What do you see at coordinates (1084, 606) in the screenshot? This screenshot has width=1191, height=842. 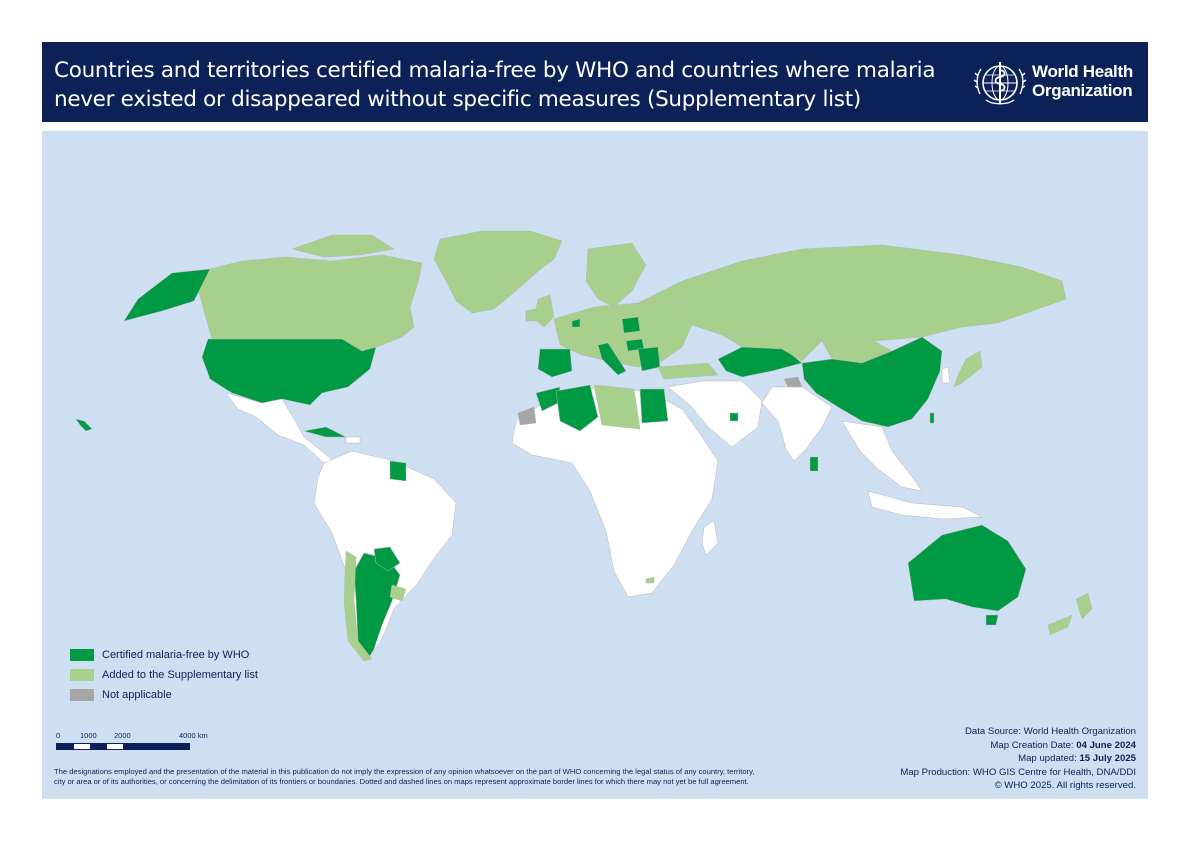 I see `new-zealand-region` at bounding box center [1084, 606].